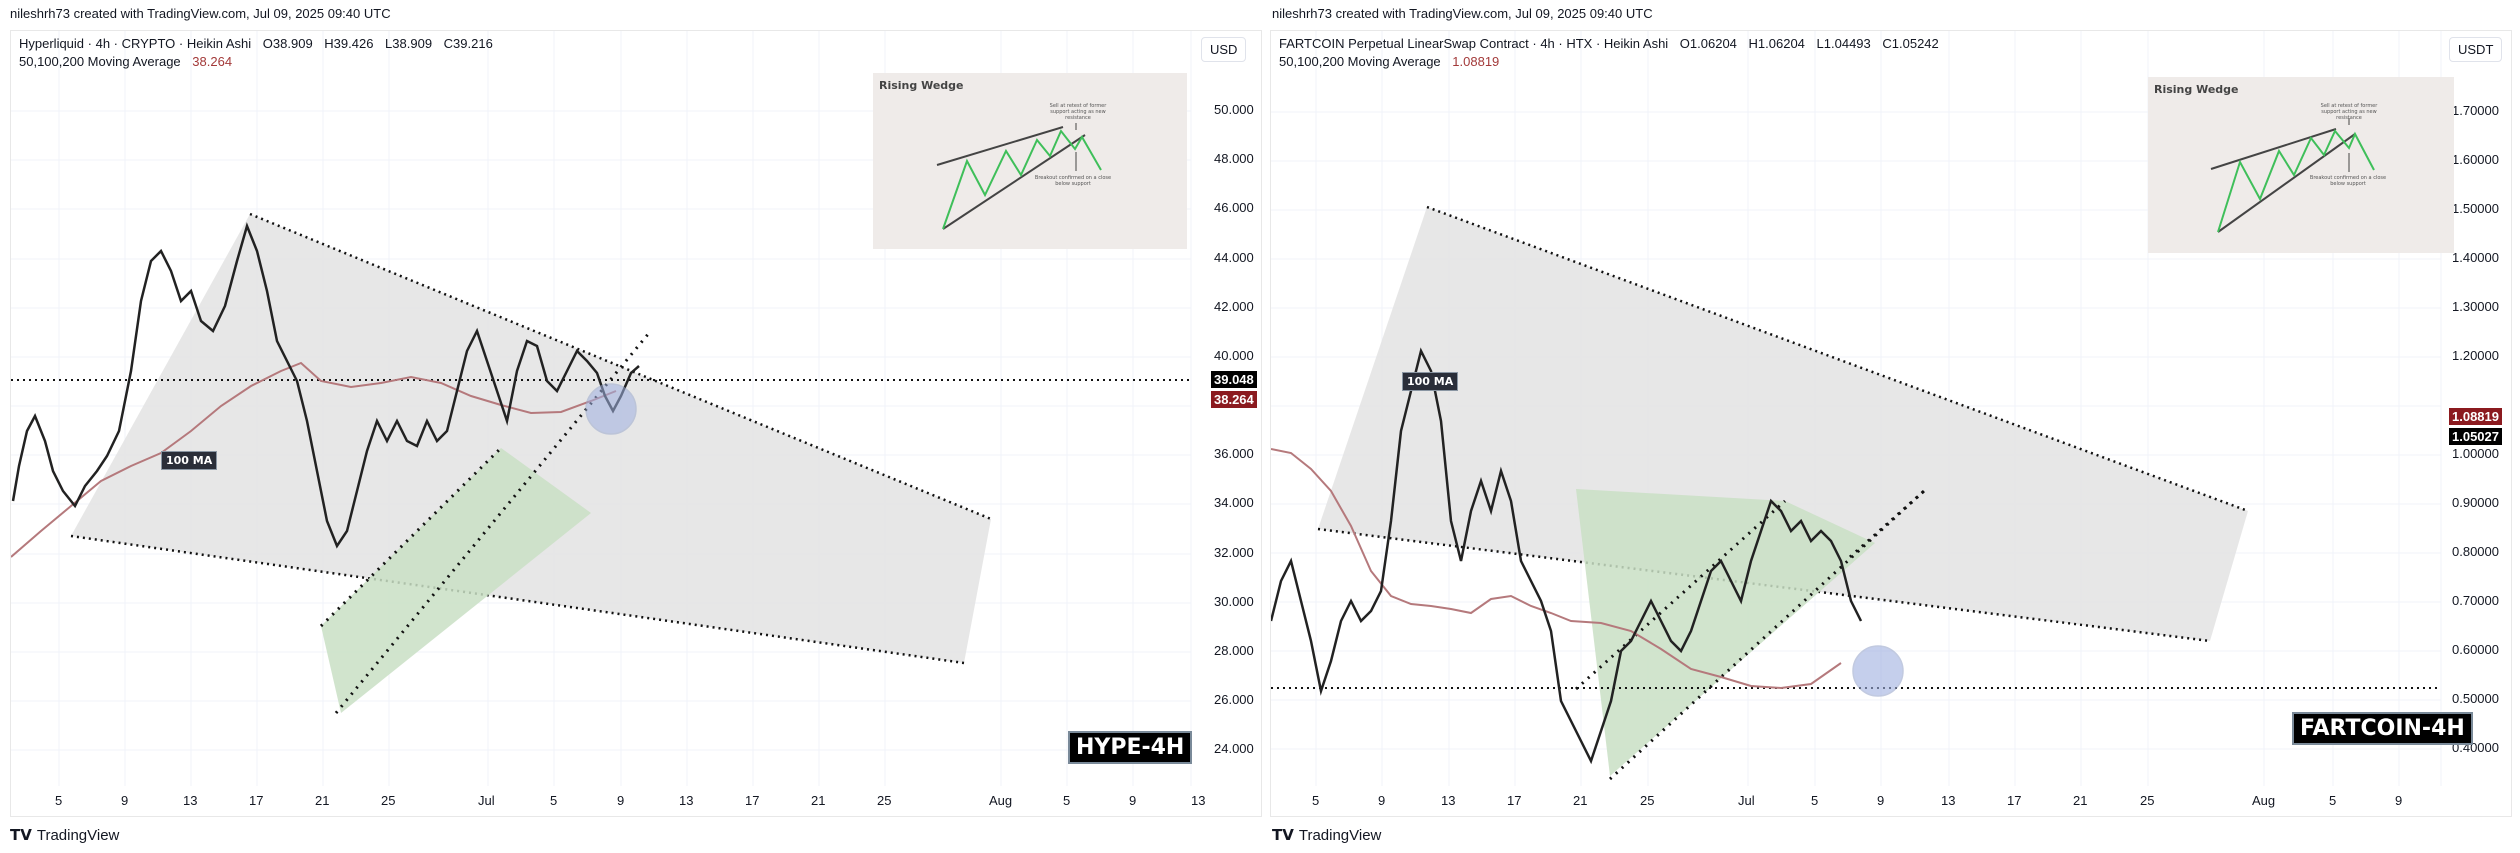  Describe the element at coordinates (1234, 207) in the screenshot. I see `y-tick: 46.000` at that location.